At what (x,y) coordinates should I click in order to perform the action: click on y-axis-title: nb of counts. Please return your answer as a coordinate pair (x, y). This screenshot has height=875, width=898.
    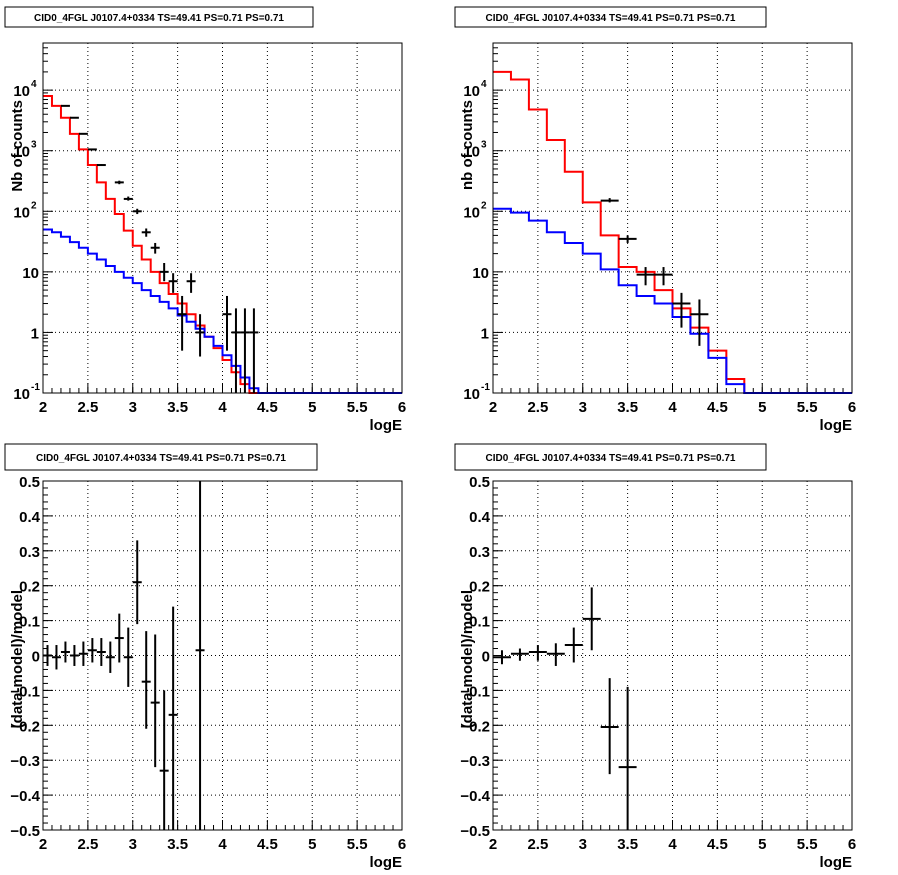
    Looking at the image, I should click on (467, 145).